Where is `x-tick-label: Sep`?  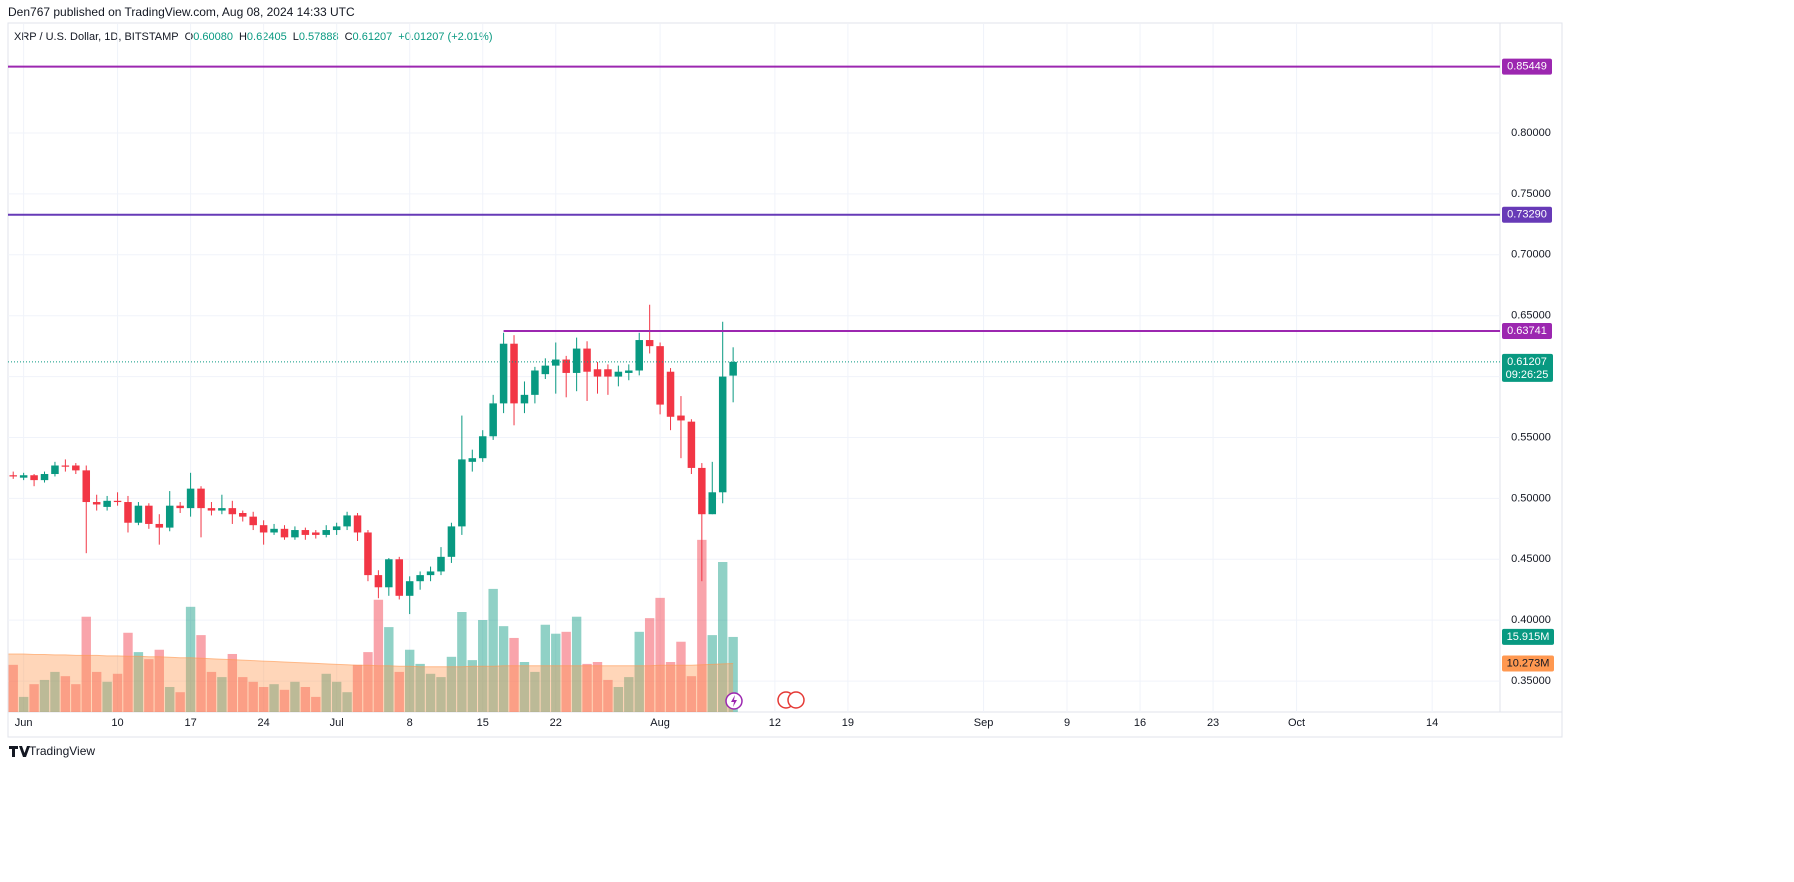 x-tick-label: Sep is located at coordinates (984, 723).